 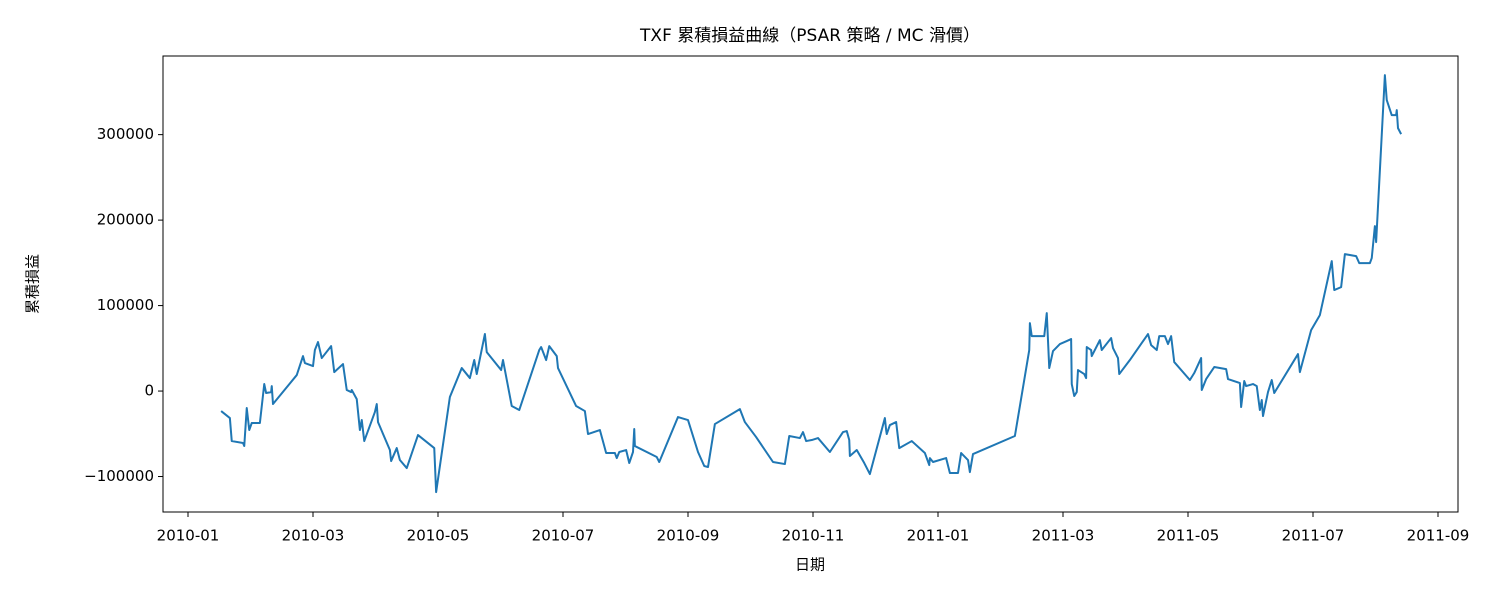 I want to click on x-axis-label: 日期, so click(x=810, y=565).